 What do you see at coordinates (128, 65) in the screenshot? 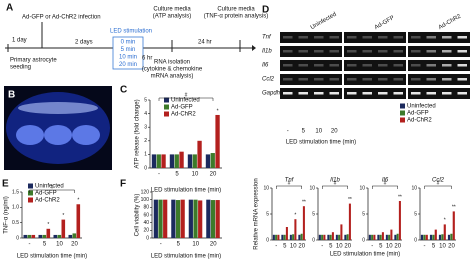
I see `led-time: 20 min` at bounding box center [128, 65].